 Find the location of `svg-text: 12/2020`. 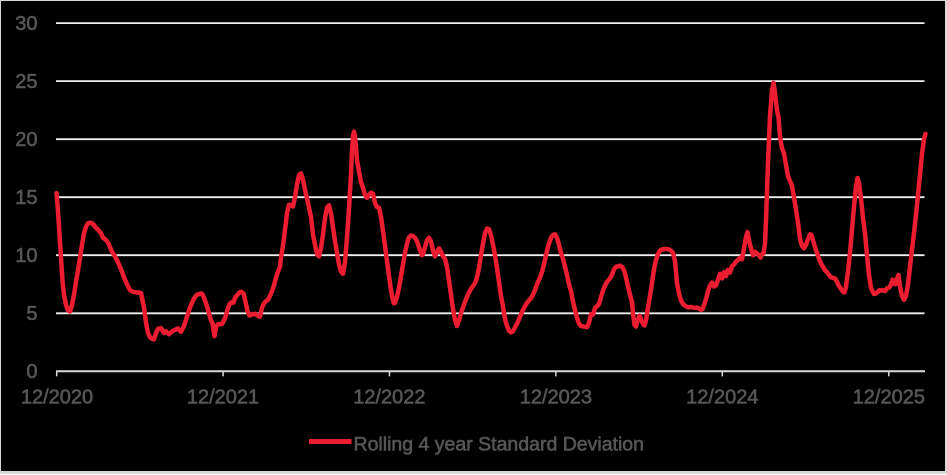

svg-text: 12/2020 is located at coordinates (57, 398).